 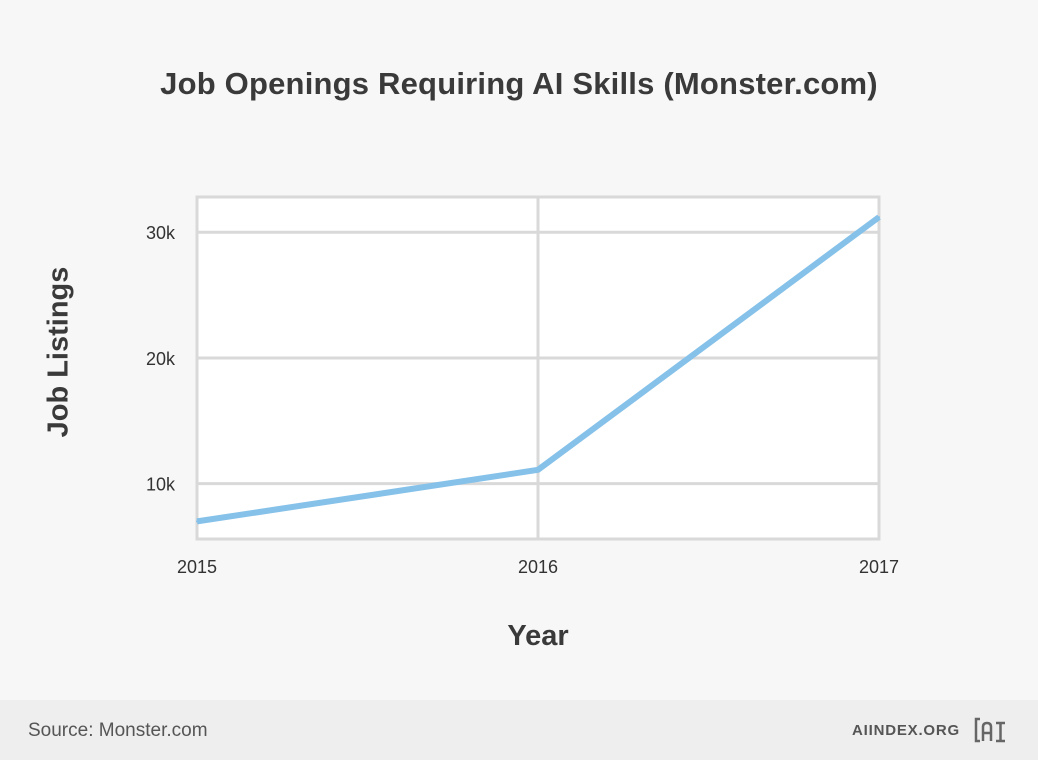 I want to click on source-credit: Source: Monster.com, so click(x=118, y=730).